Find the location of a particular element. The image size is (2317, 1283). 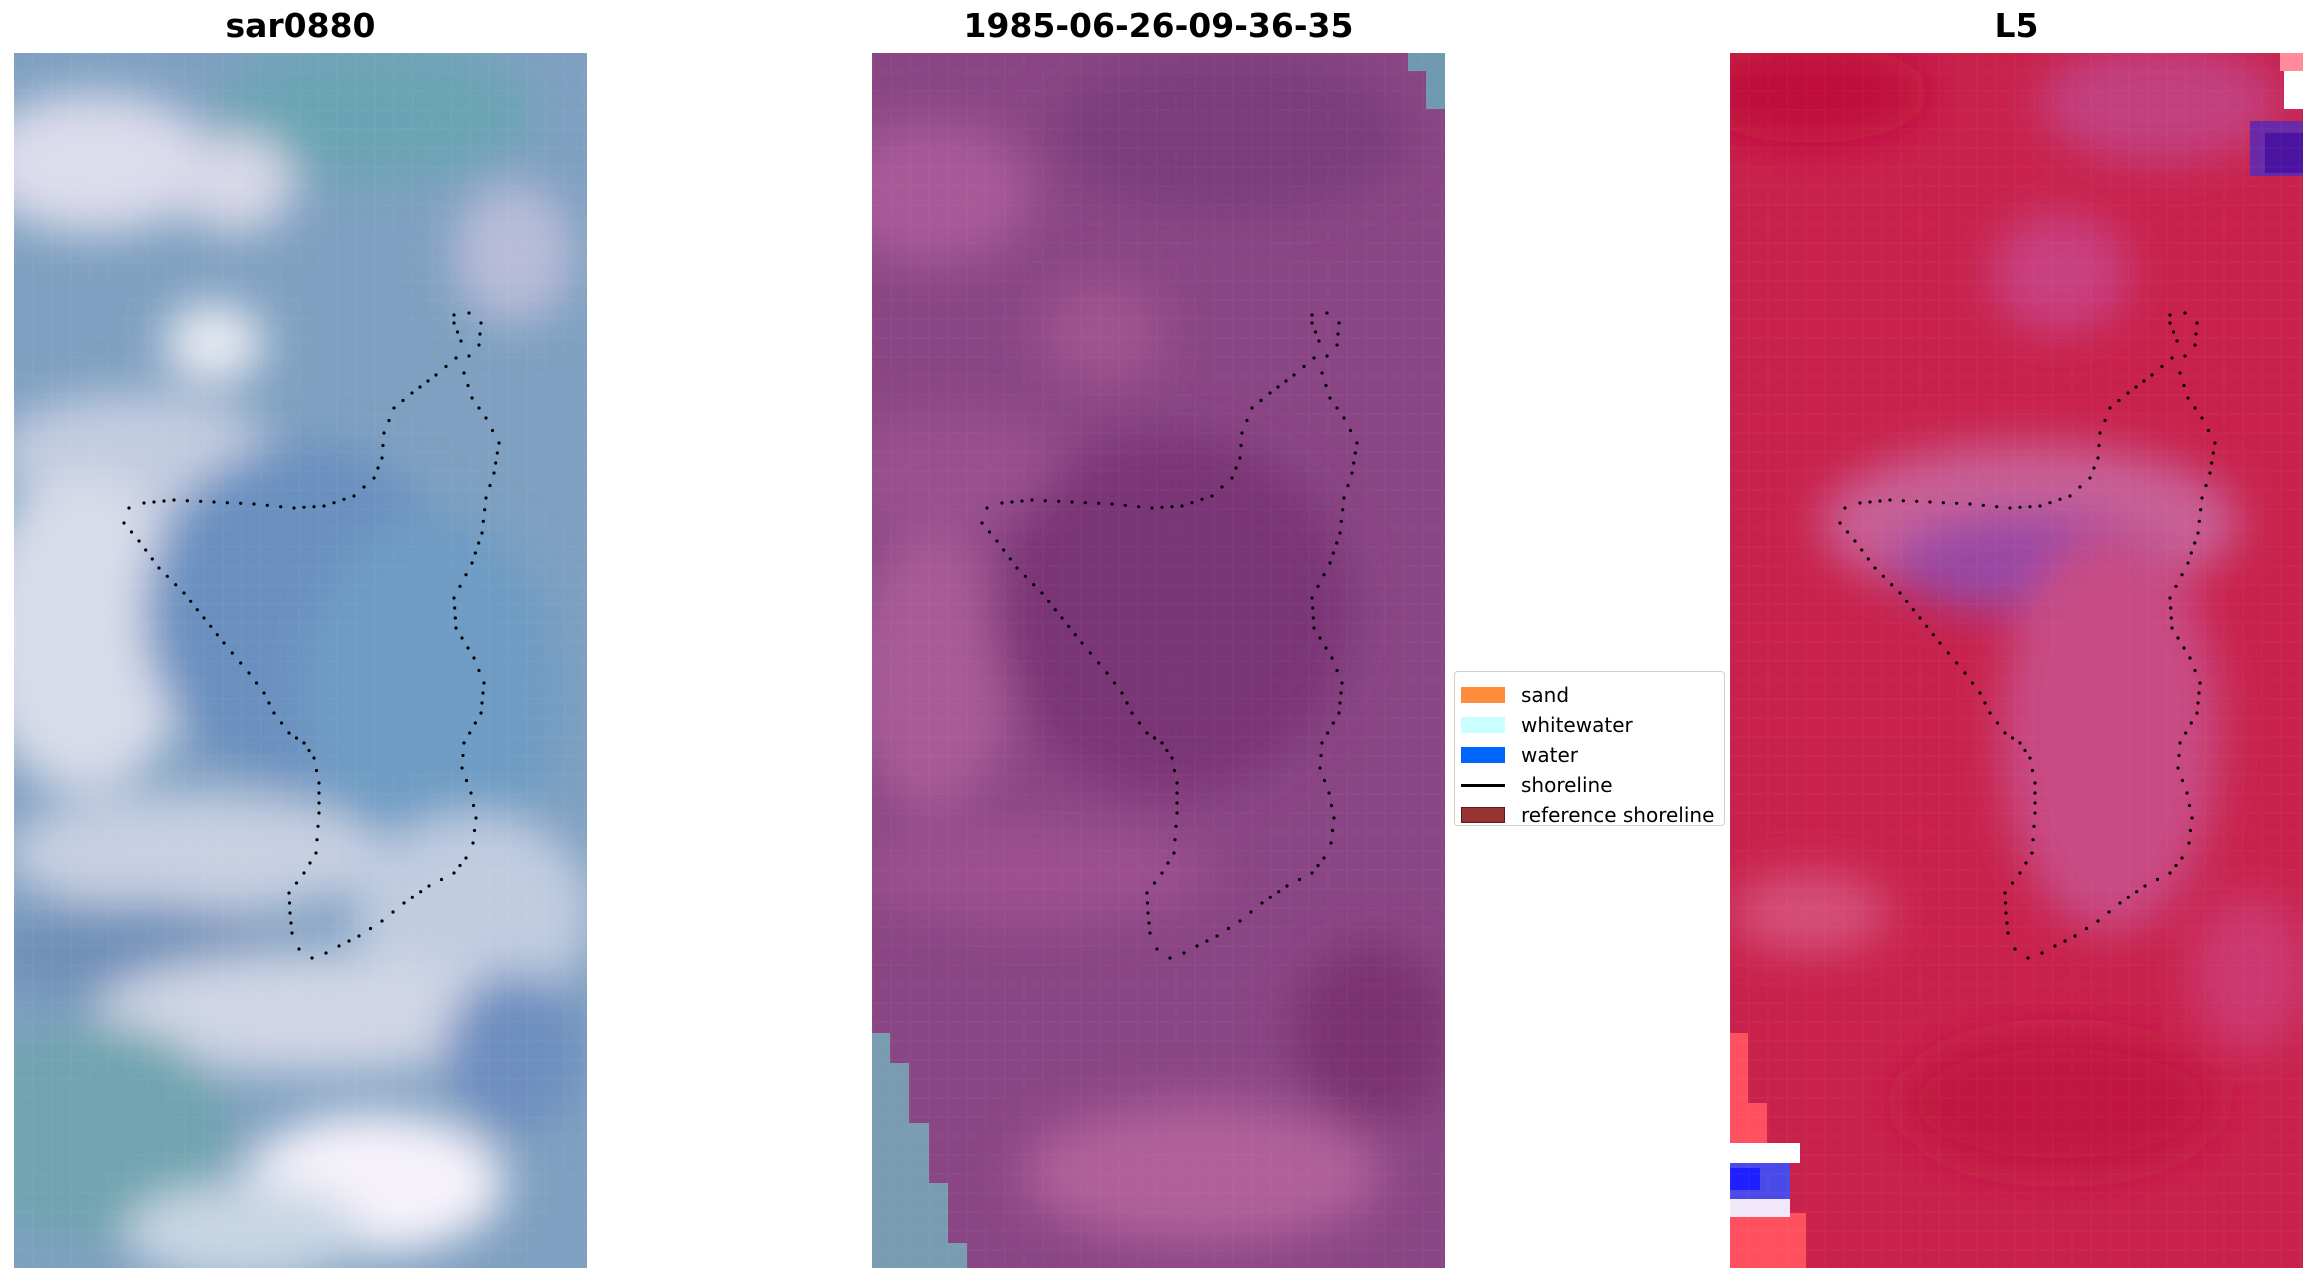

legend-item-shoreline: shoreline is located at coordinates (1537, 785).